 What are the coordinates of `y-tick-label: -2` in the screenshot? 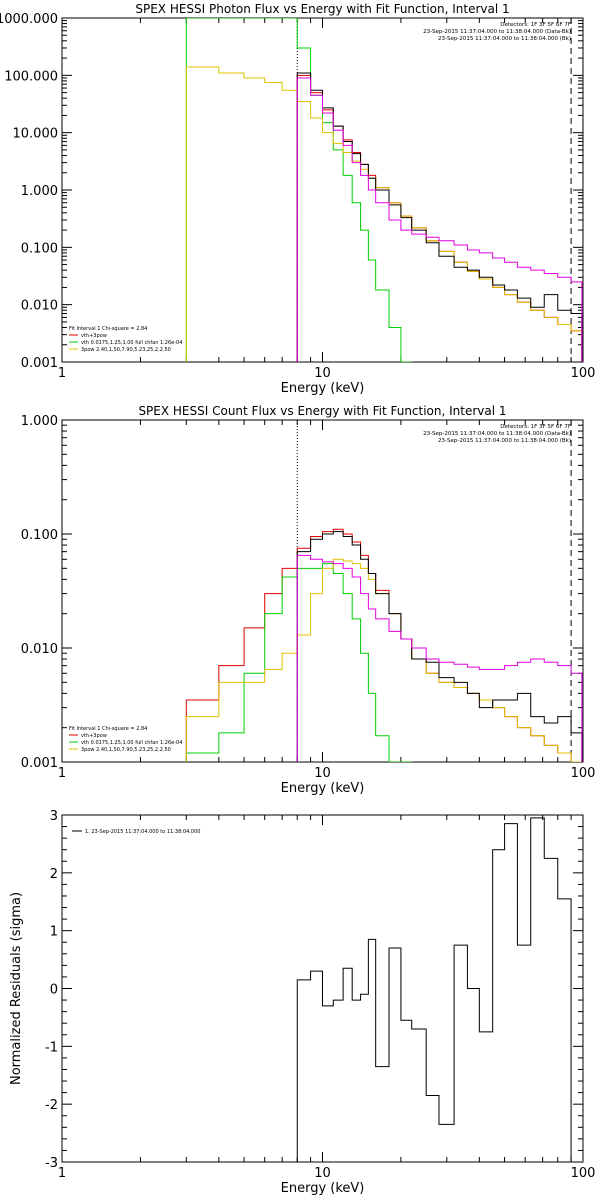 It's located at (51, 1105).